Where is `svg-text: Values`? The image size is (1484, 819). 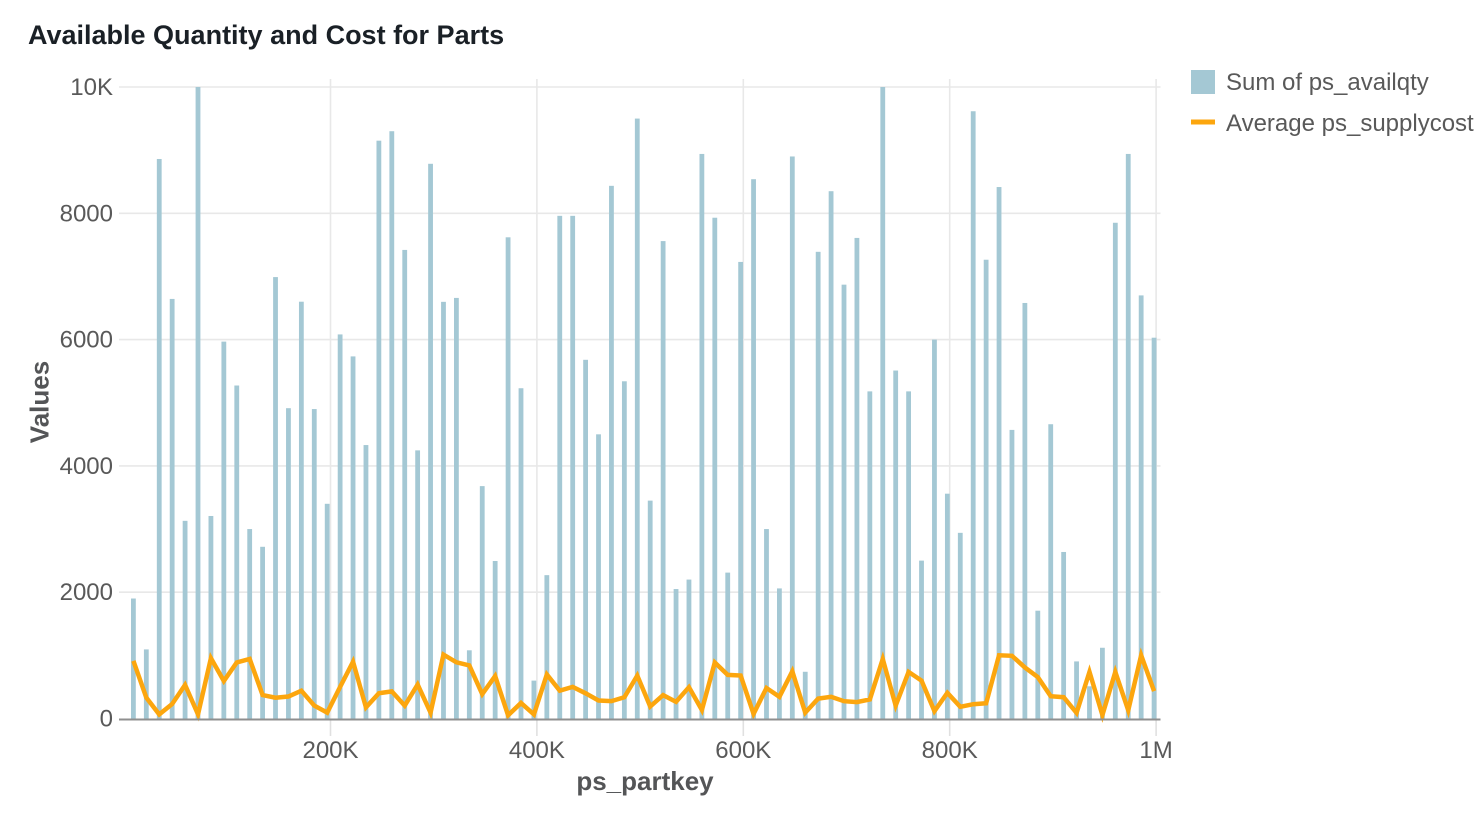 svg-text: Values is located at coordinates (40, 402).